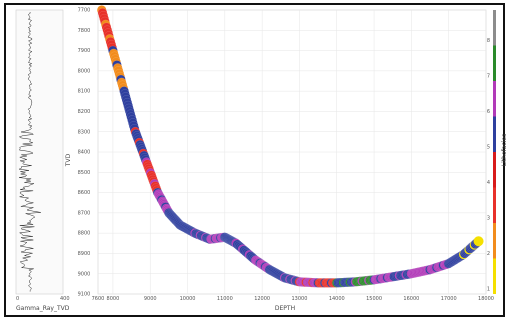 The height and width of the screenshot is (321, 512). What do you see at coordinates (488, 165) in the screenshot?
I see `colorbar-ticks: 1 2 3 4 5 6 7 8` at bounding box center [488, 165].